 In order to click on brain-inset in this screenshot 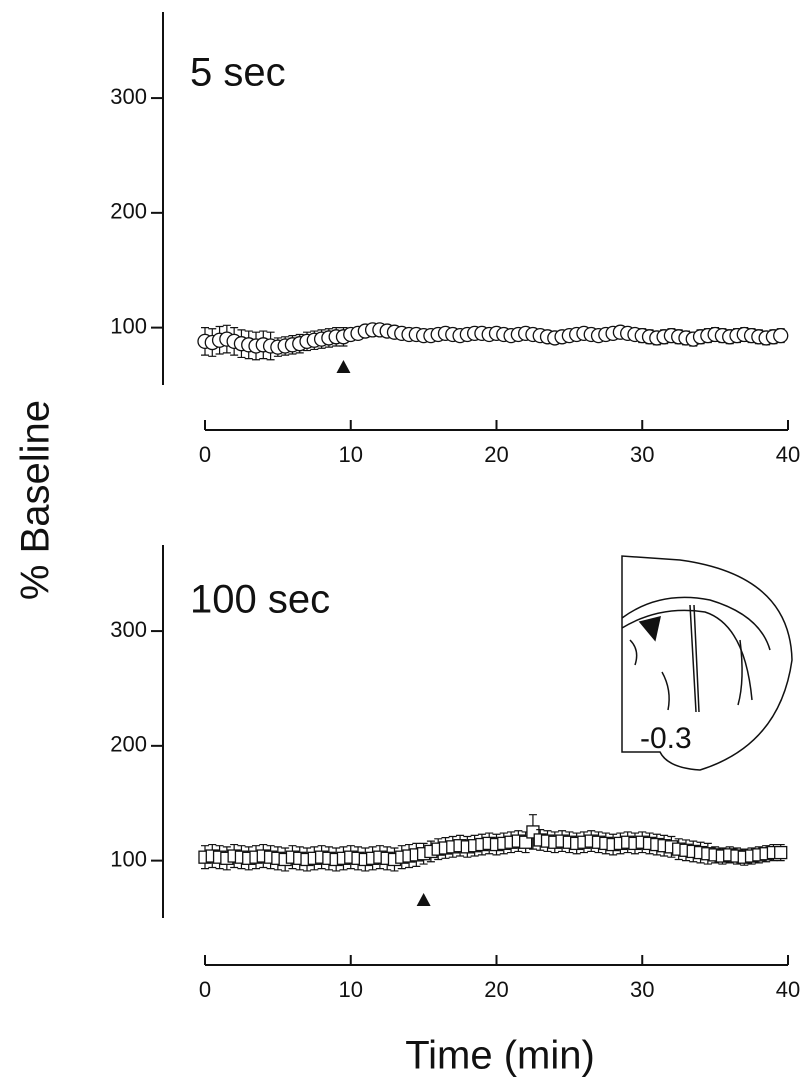, I will do `click(707, 663)`.